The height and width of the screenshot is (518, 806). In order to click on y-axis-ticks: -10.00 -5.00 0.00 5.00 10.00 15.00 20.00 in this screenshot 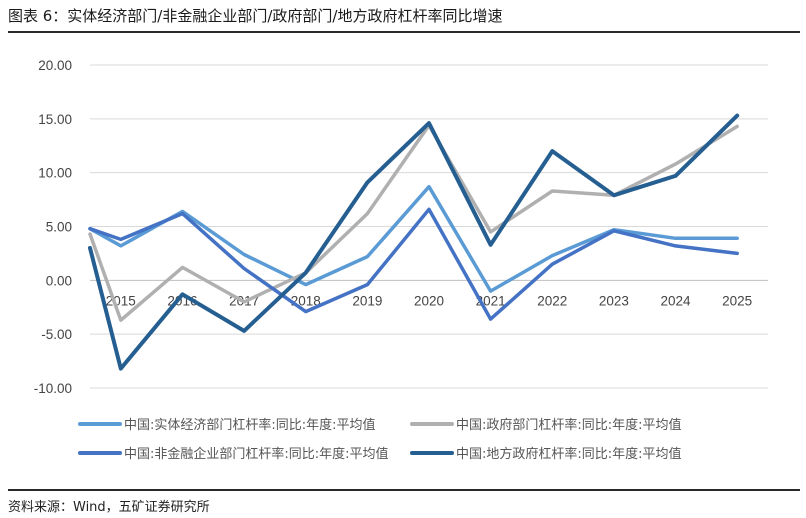, I will do `click(53, 227)`.